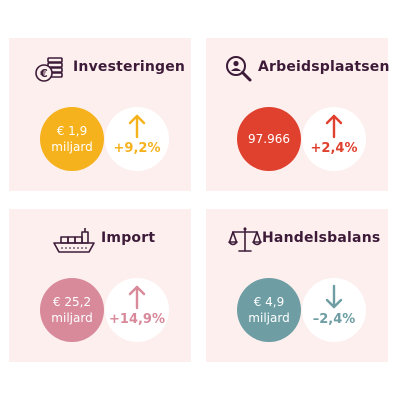 This screenshot has height=400, width=400. I want to click on value-text: € 25,2 miljard, so click(72, 310).